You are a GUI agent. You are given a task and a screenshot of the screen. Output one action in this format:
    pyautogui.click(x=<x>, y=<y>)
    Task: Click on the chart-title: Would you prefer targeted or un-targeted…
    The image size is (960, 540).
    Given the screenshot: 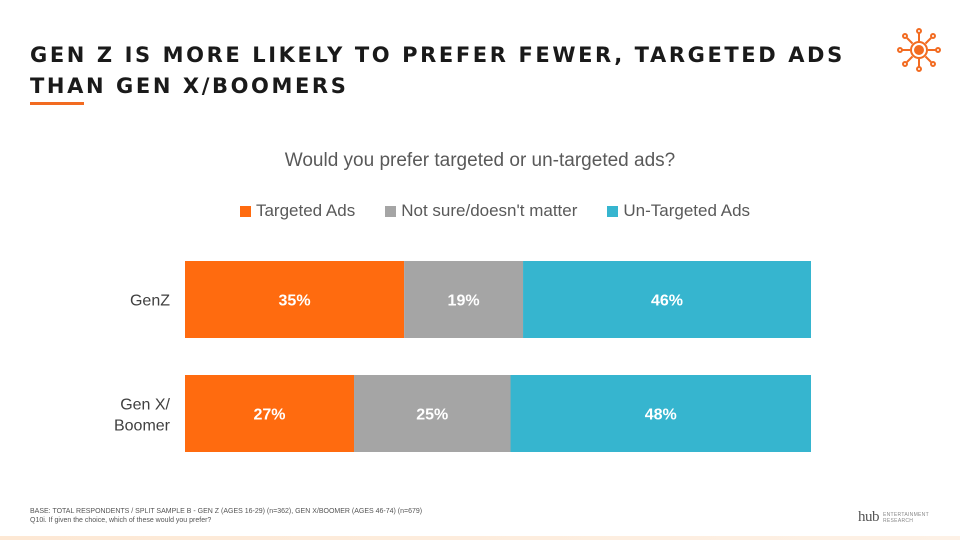 What is the action you would take?
    pyautogui.click(x=480, y=160)
    